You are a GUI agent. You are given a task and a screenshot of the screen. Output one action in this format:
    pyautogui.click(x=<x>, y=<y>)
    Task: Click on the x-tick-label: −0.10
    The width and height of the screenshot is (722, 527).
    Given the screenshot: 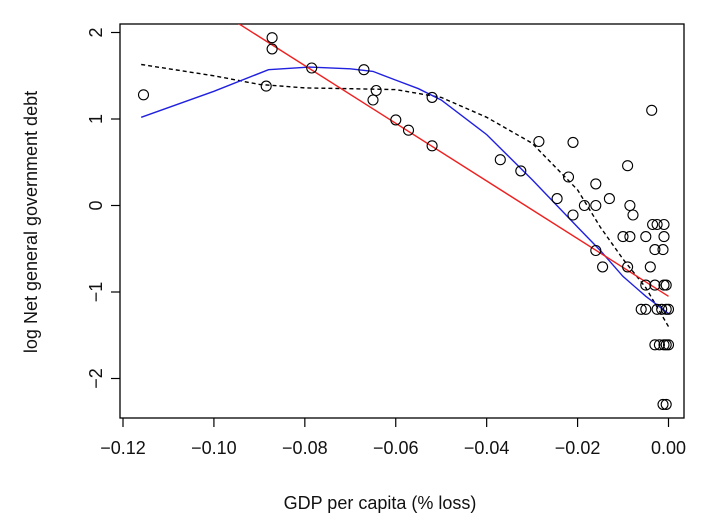 What is the action you would take?
    pyautogui.click(x=214, y=448)
    